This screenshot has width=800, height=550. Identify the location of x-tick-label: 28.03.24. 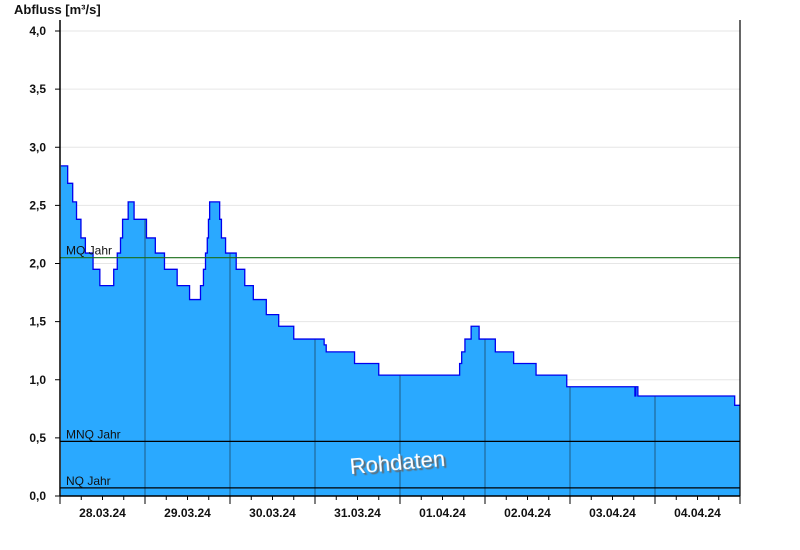
(102, 513).